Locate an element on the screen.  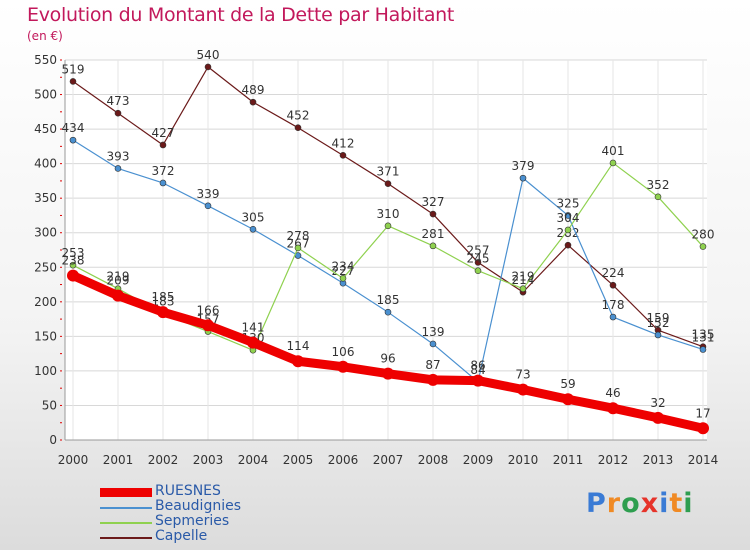
data-label-ruesnes: 59 is located at coordinates (567, 384).